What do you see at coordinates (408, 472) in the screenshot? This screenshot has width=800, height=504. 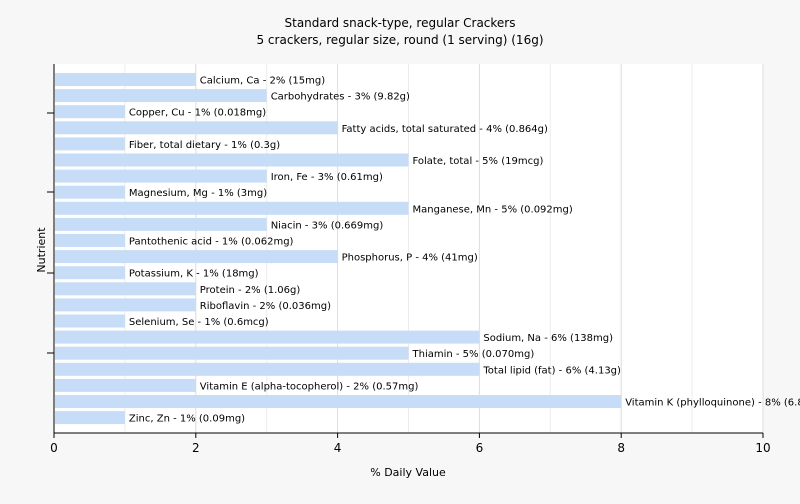 I see `x-axis-title: % Daily Value` at bounding box center [408, 472].